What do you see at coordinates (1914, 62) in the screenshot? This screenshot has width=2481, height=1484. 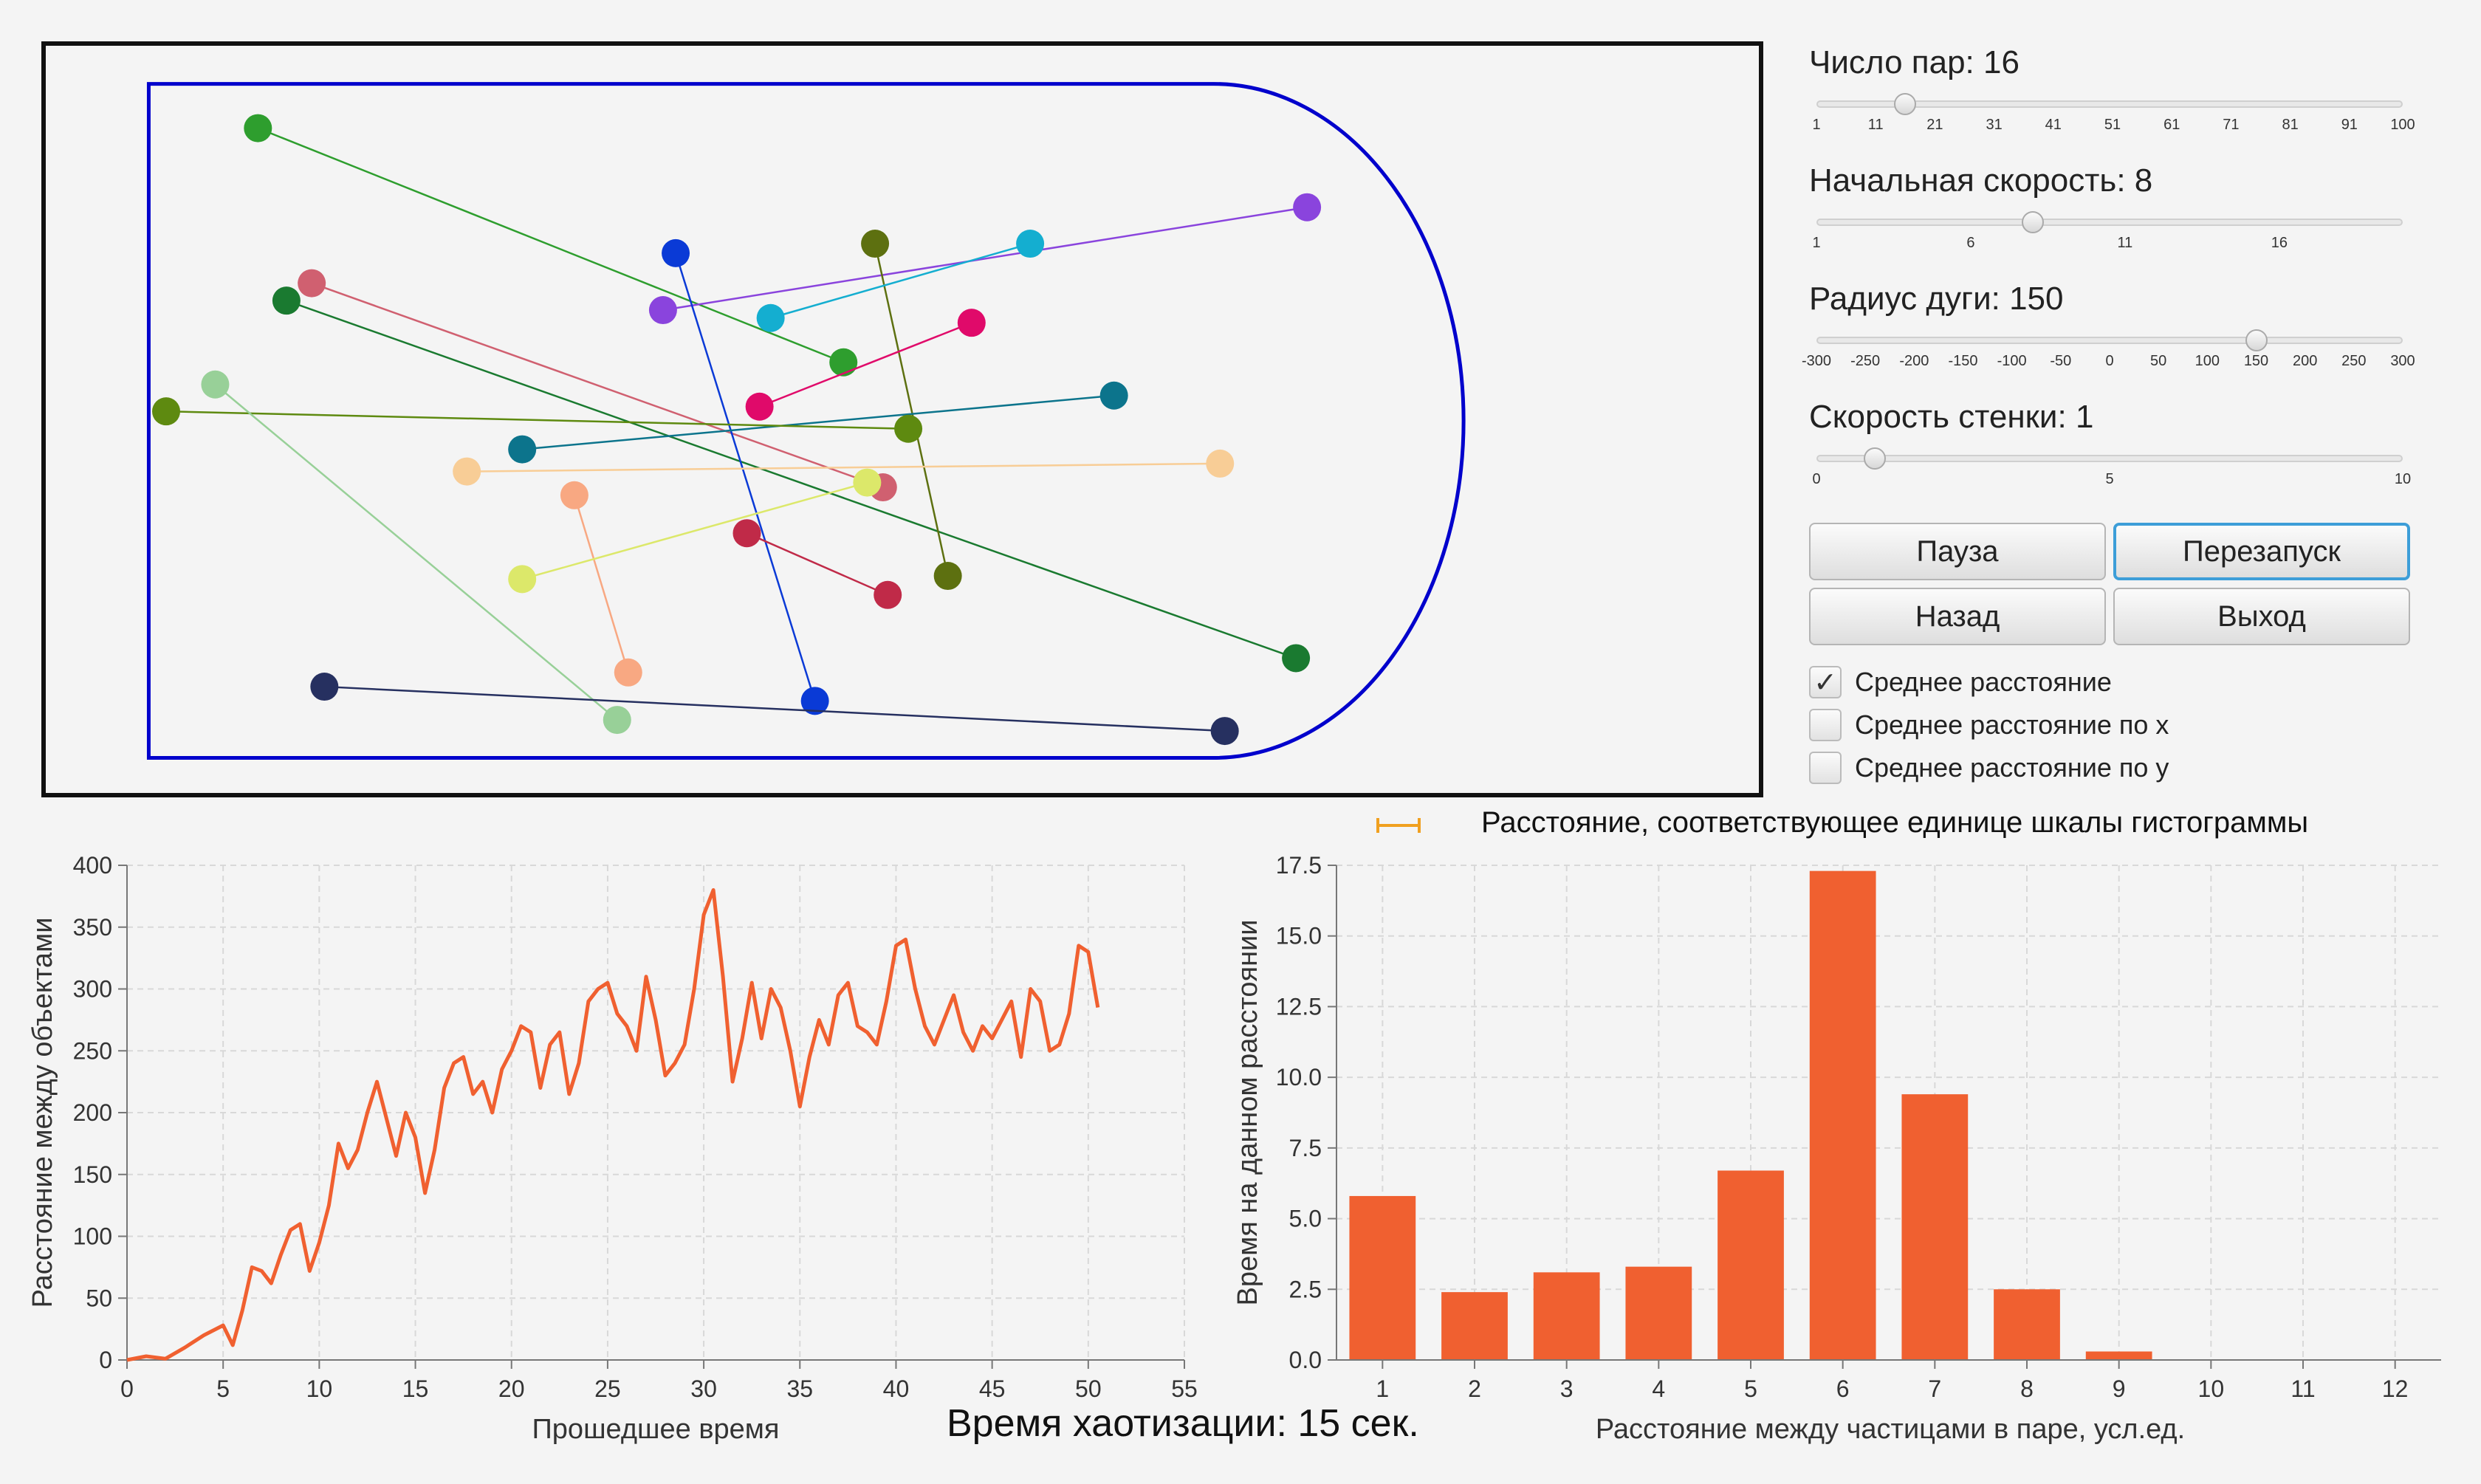 I see `pairs-slider-label: Число пар: 16` at bounding box center [1914, 62].